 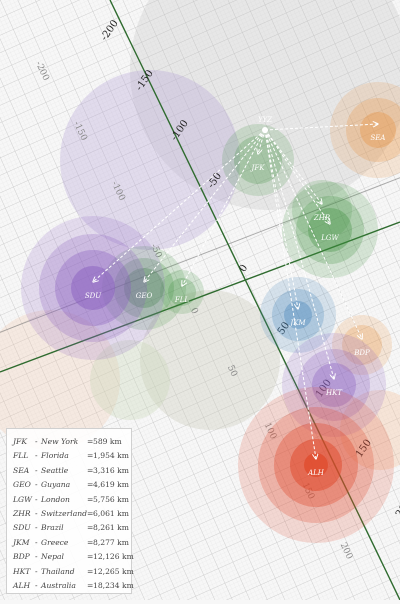 I want to click on legend-place: Brazil, so click(x=52, y=528).